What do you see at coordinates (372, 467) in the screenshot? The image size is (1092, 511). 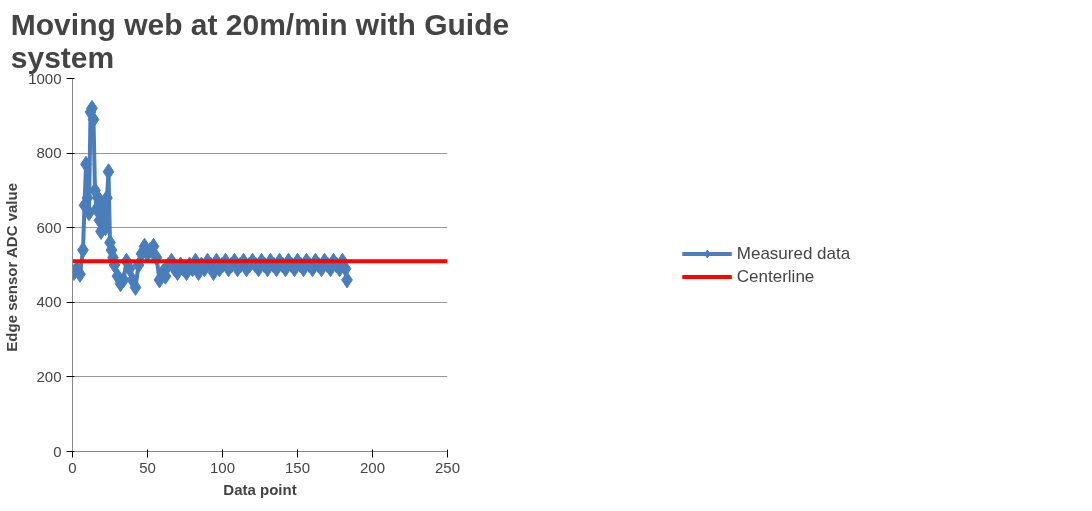 I see `x-tick-label: 200` at bounding box center [372, 467].